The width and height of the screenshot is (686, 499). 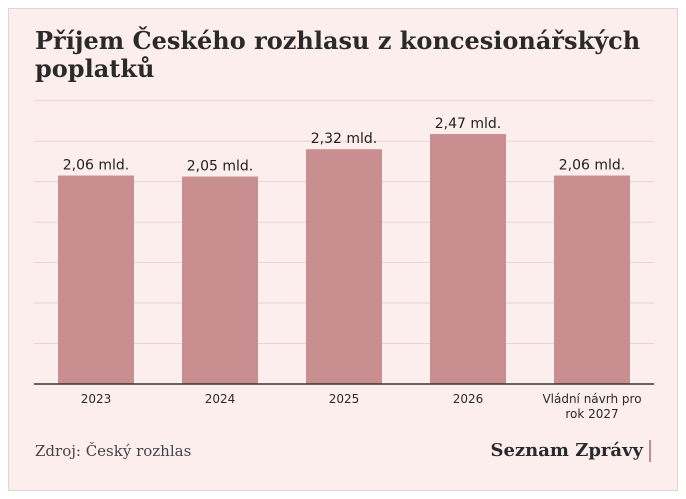 What do you see at coordinates (468, 124) in the screenshot?
I see `data-label: 2,47 mld.` at bounding box center [468, 124].